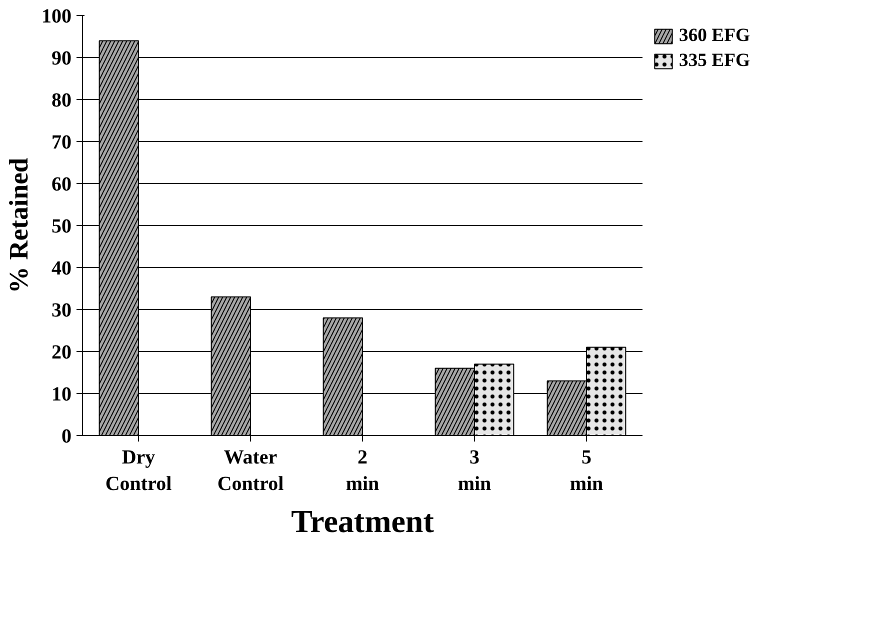  Describe the element at coordinates (714, 61) in the screenshot. I see `legend-label: 335 EFG` at that location.